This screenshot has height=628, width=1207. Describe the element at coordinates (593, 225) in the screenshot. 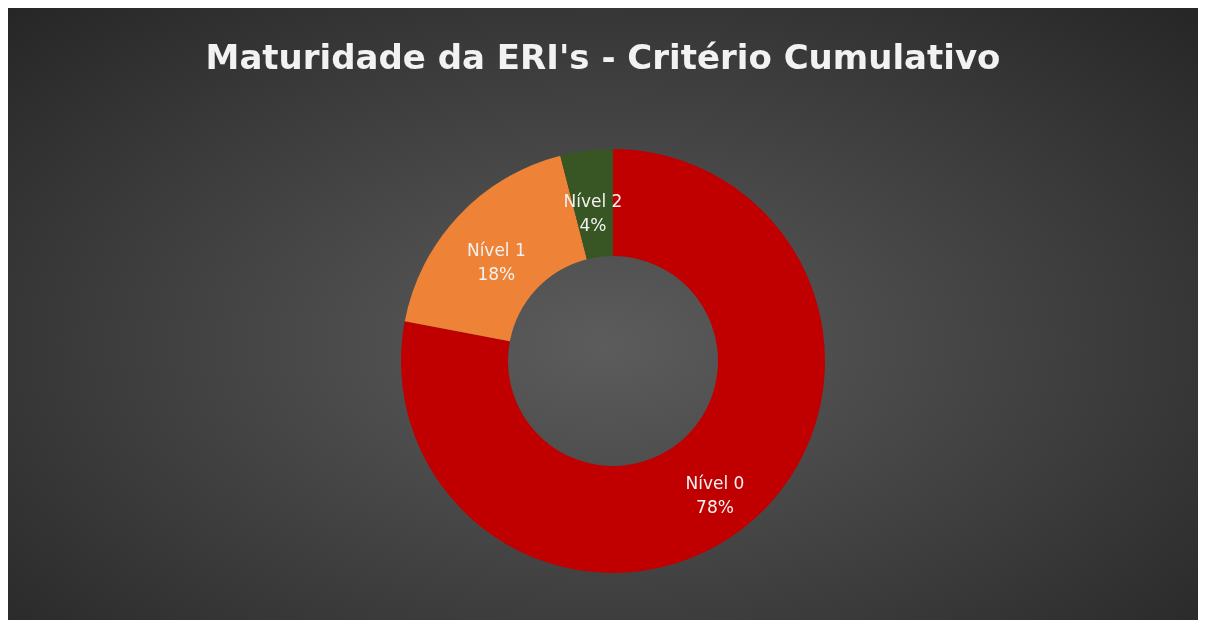

I see `data-label: 4%` at that location.